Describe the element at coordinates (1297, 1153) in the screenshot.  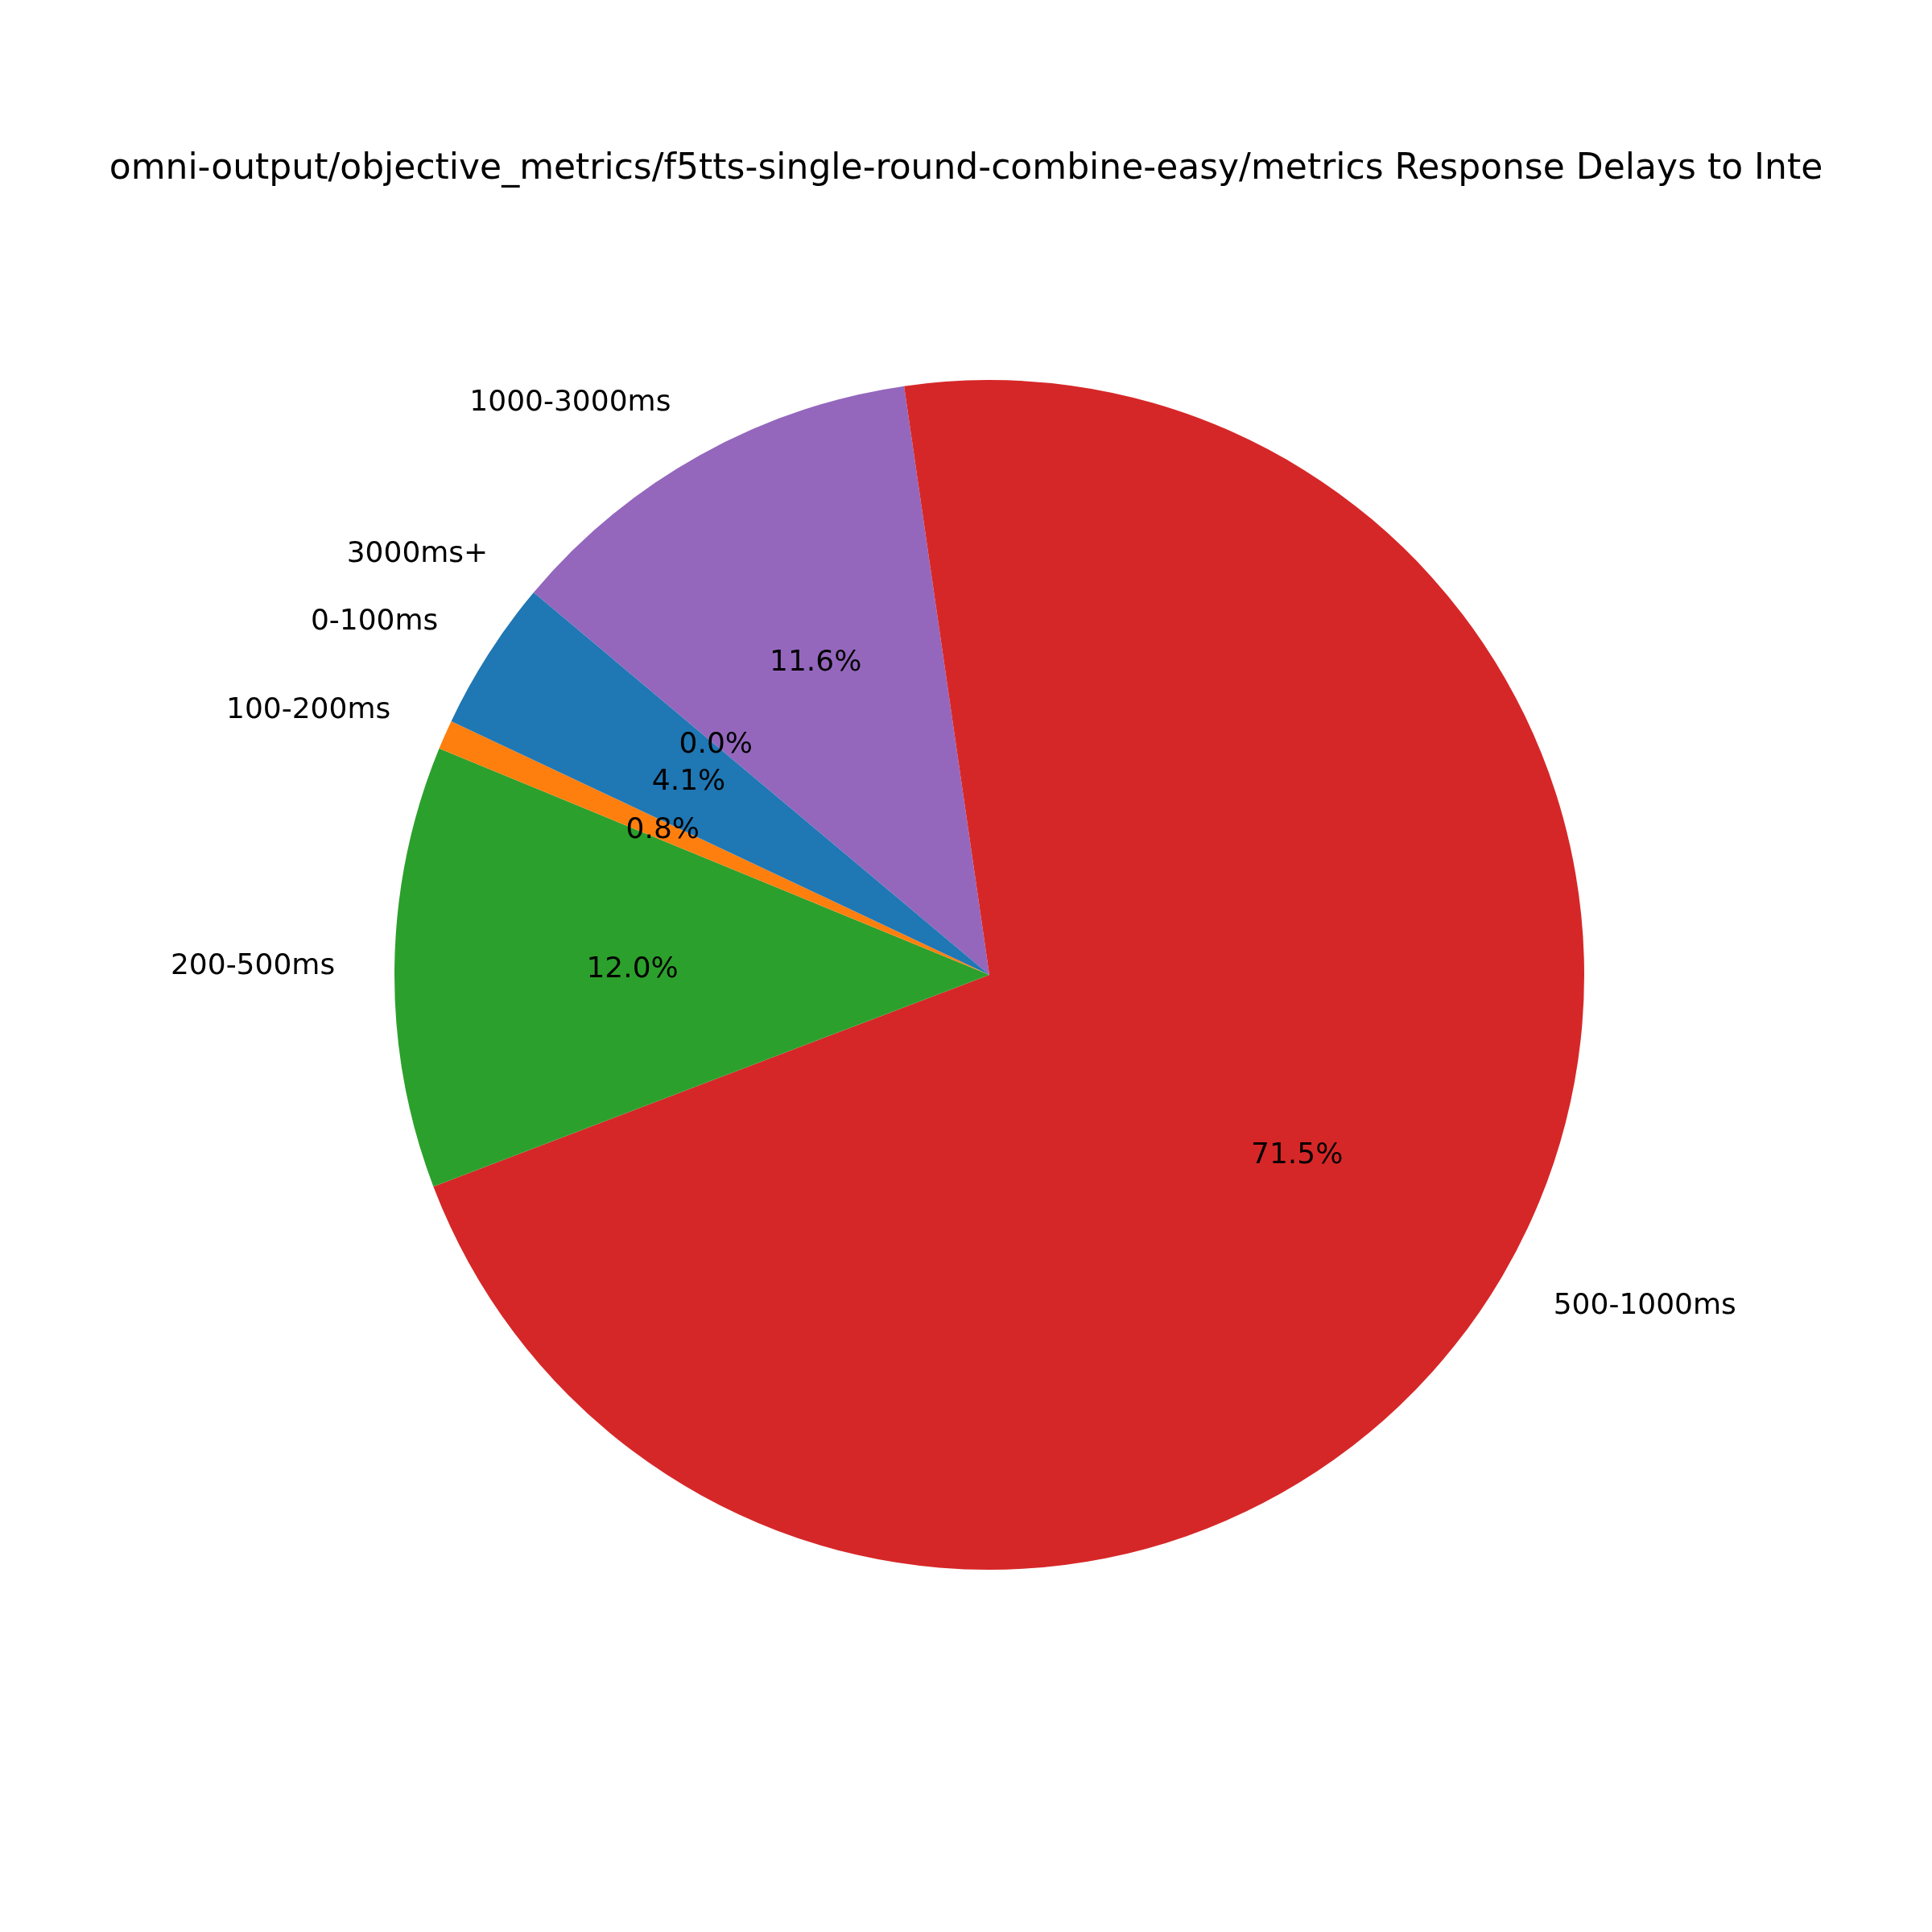
I see `data-label: 71.5%` at that location.